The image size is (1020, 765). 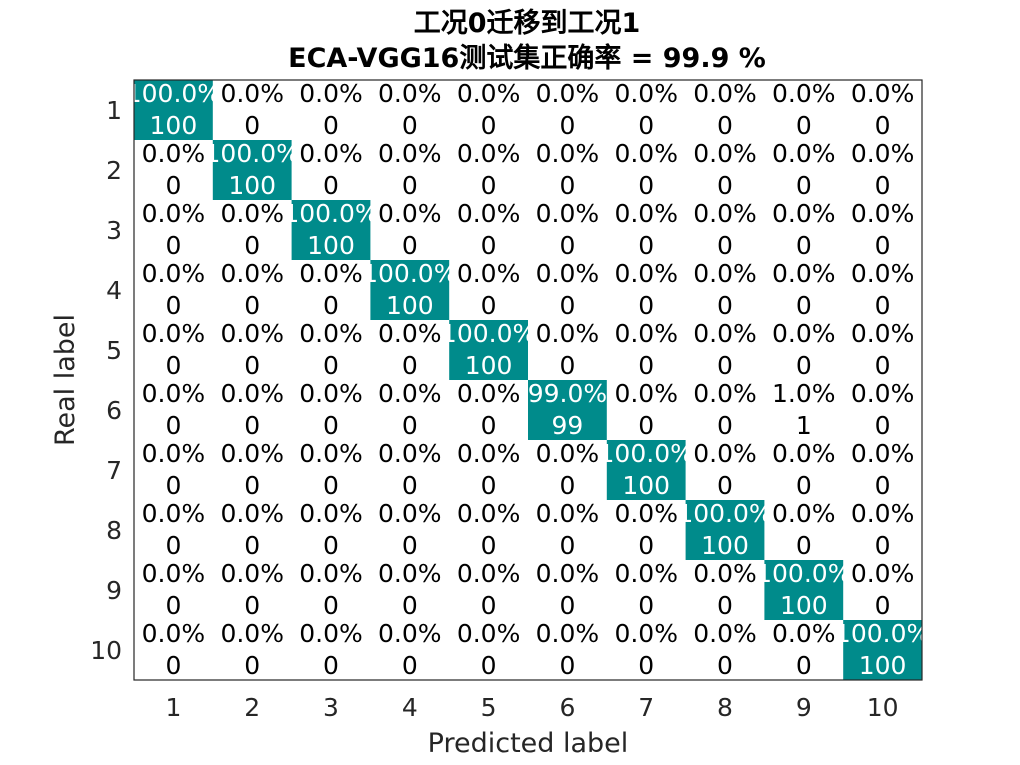 What do you see at coordinates (567, 393) in the screenshot?
I see `cell-percent-label: 99.0%` at bounding box center [567, 393].